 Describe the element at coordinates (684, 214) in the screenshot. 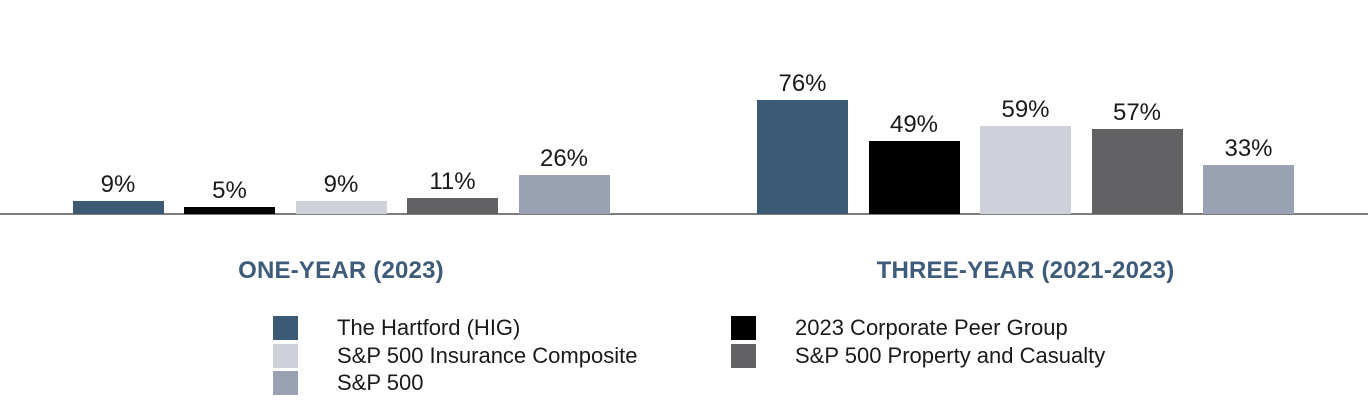

I see `x-axis-baseline` at that location.